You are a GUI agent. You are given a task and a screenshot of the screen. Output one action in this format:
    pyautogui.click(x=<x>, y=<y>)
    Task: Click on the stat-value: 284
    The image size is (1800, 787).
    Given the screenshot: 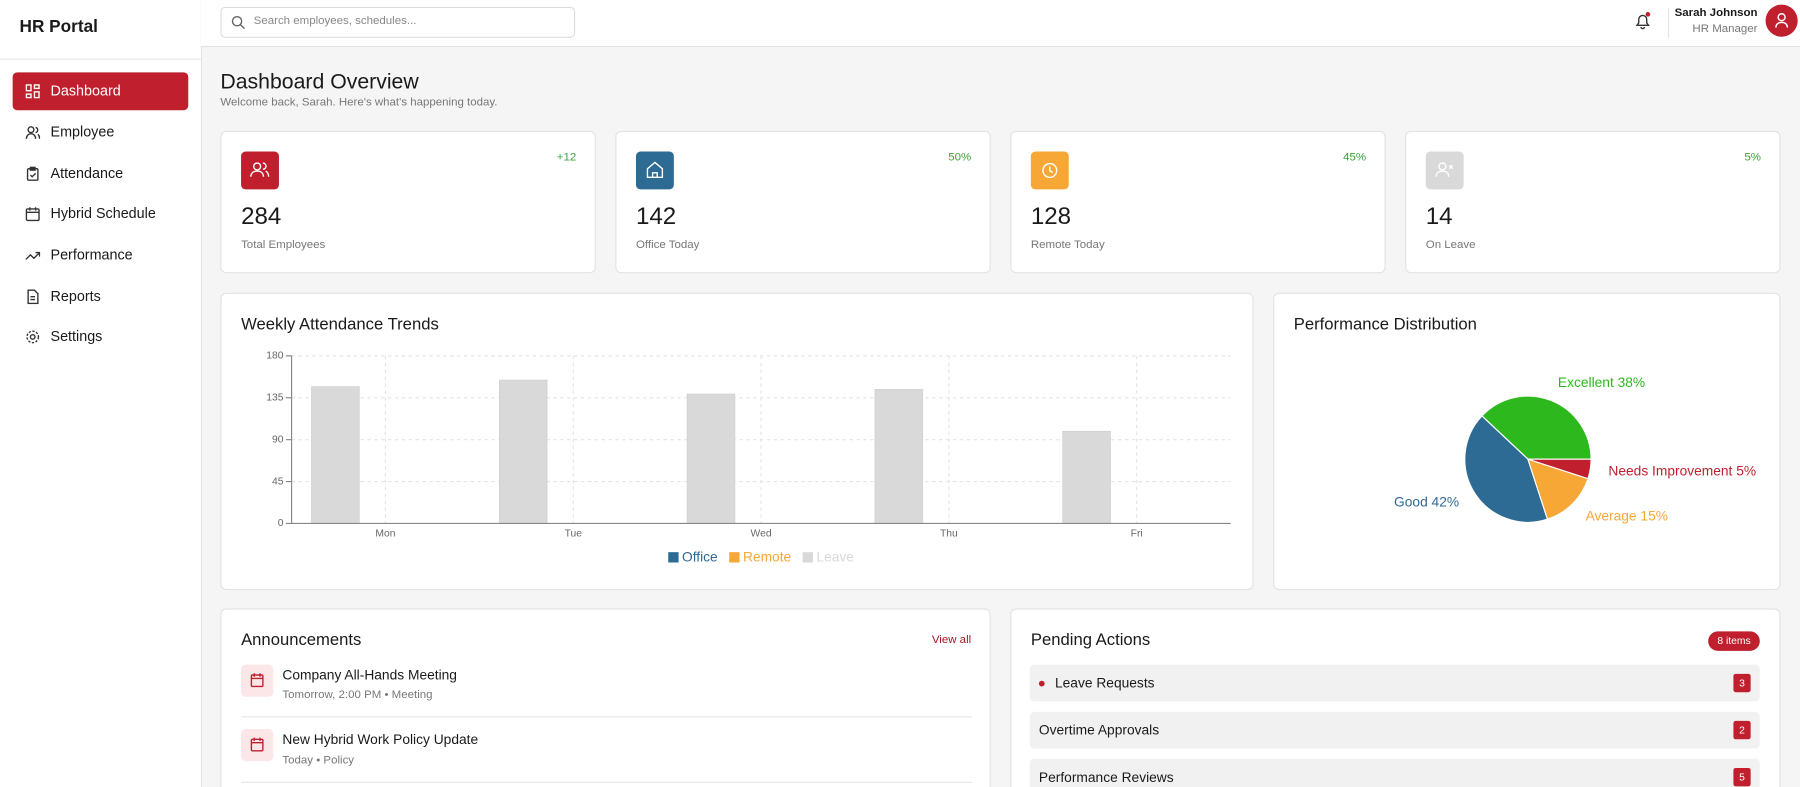 What is the action you would take?
    pyautogui.click(x=261, y=216)
    